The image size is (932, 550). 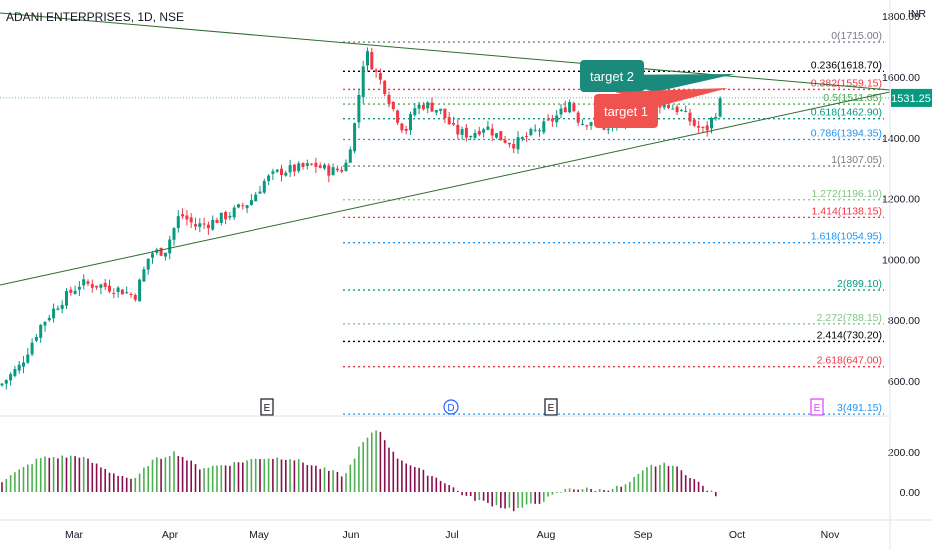 I want to click on target-2-badge, so click(x=612, y=76).